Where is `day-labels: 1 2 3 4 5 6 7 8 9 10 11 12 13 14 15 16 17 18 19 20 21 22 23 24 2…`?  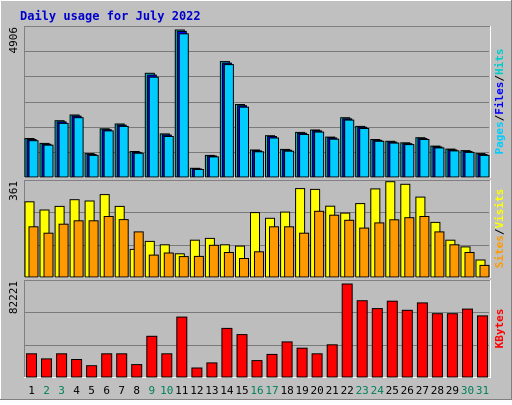 day-labels: 1 2 3 4 5 6 7 8 9 10 11 12 13 14 15 16 17 18 19 20 21 22 23 24 2… is located at coordinates (258, 390).